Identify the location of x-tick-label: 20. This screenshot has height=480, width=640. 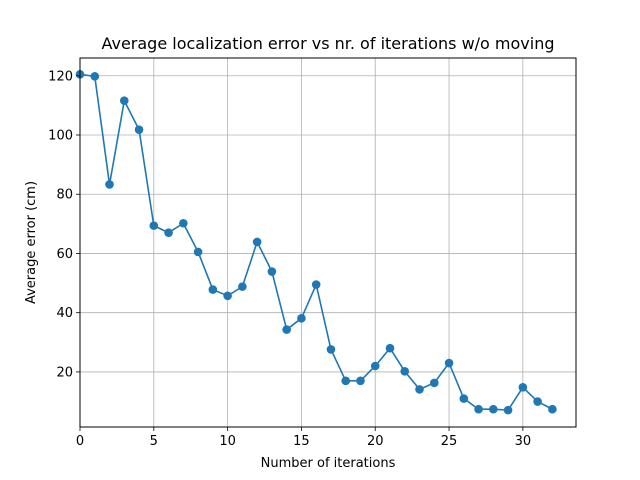
(375, 441).